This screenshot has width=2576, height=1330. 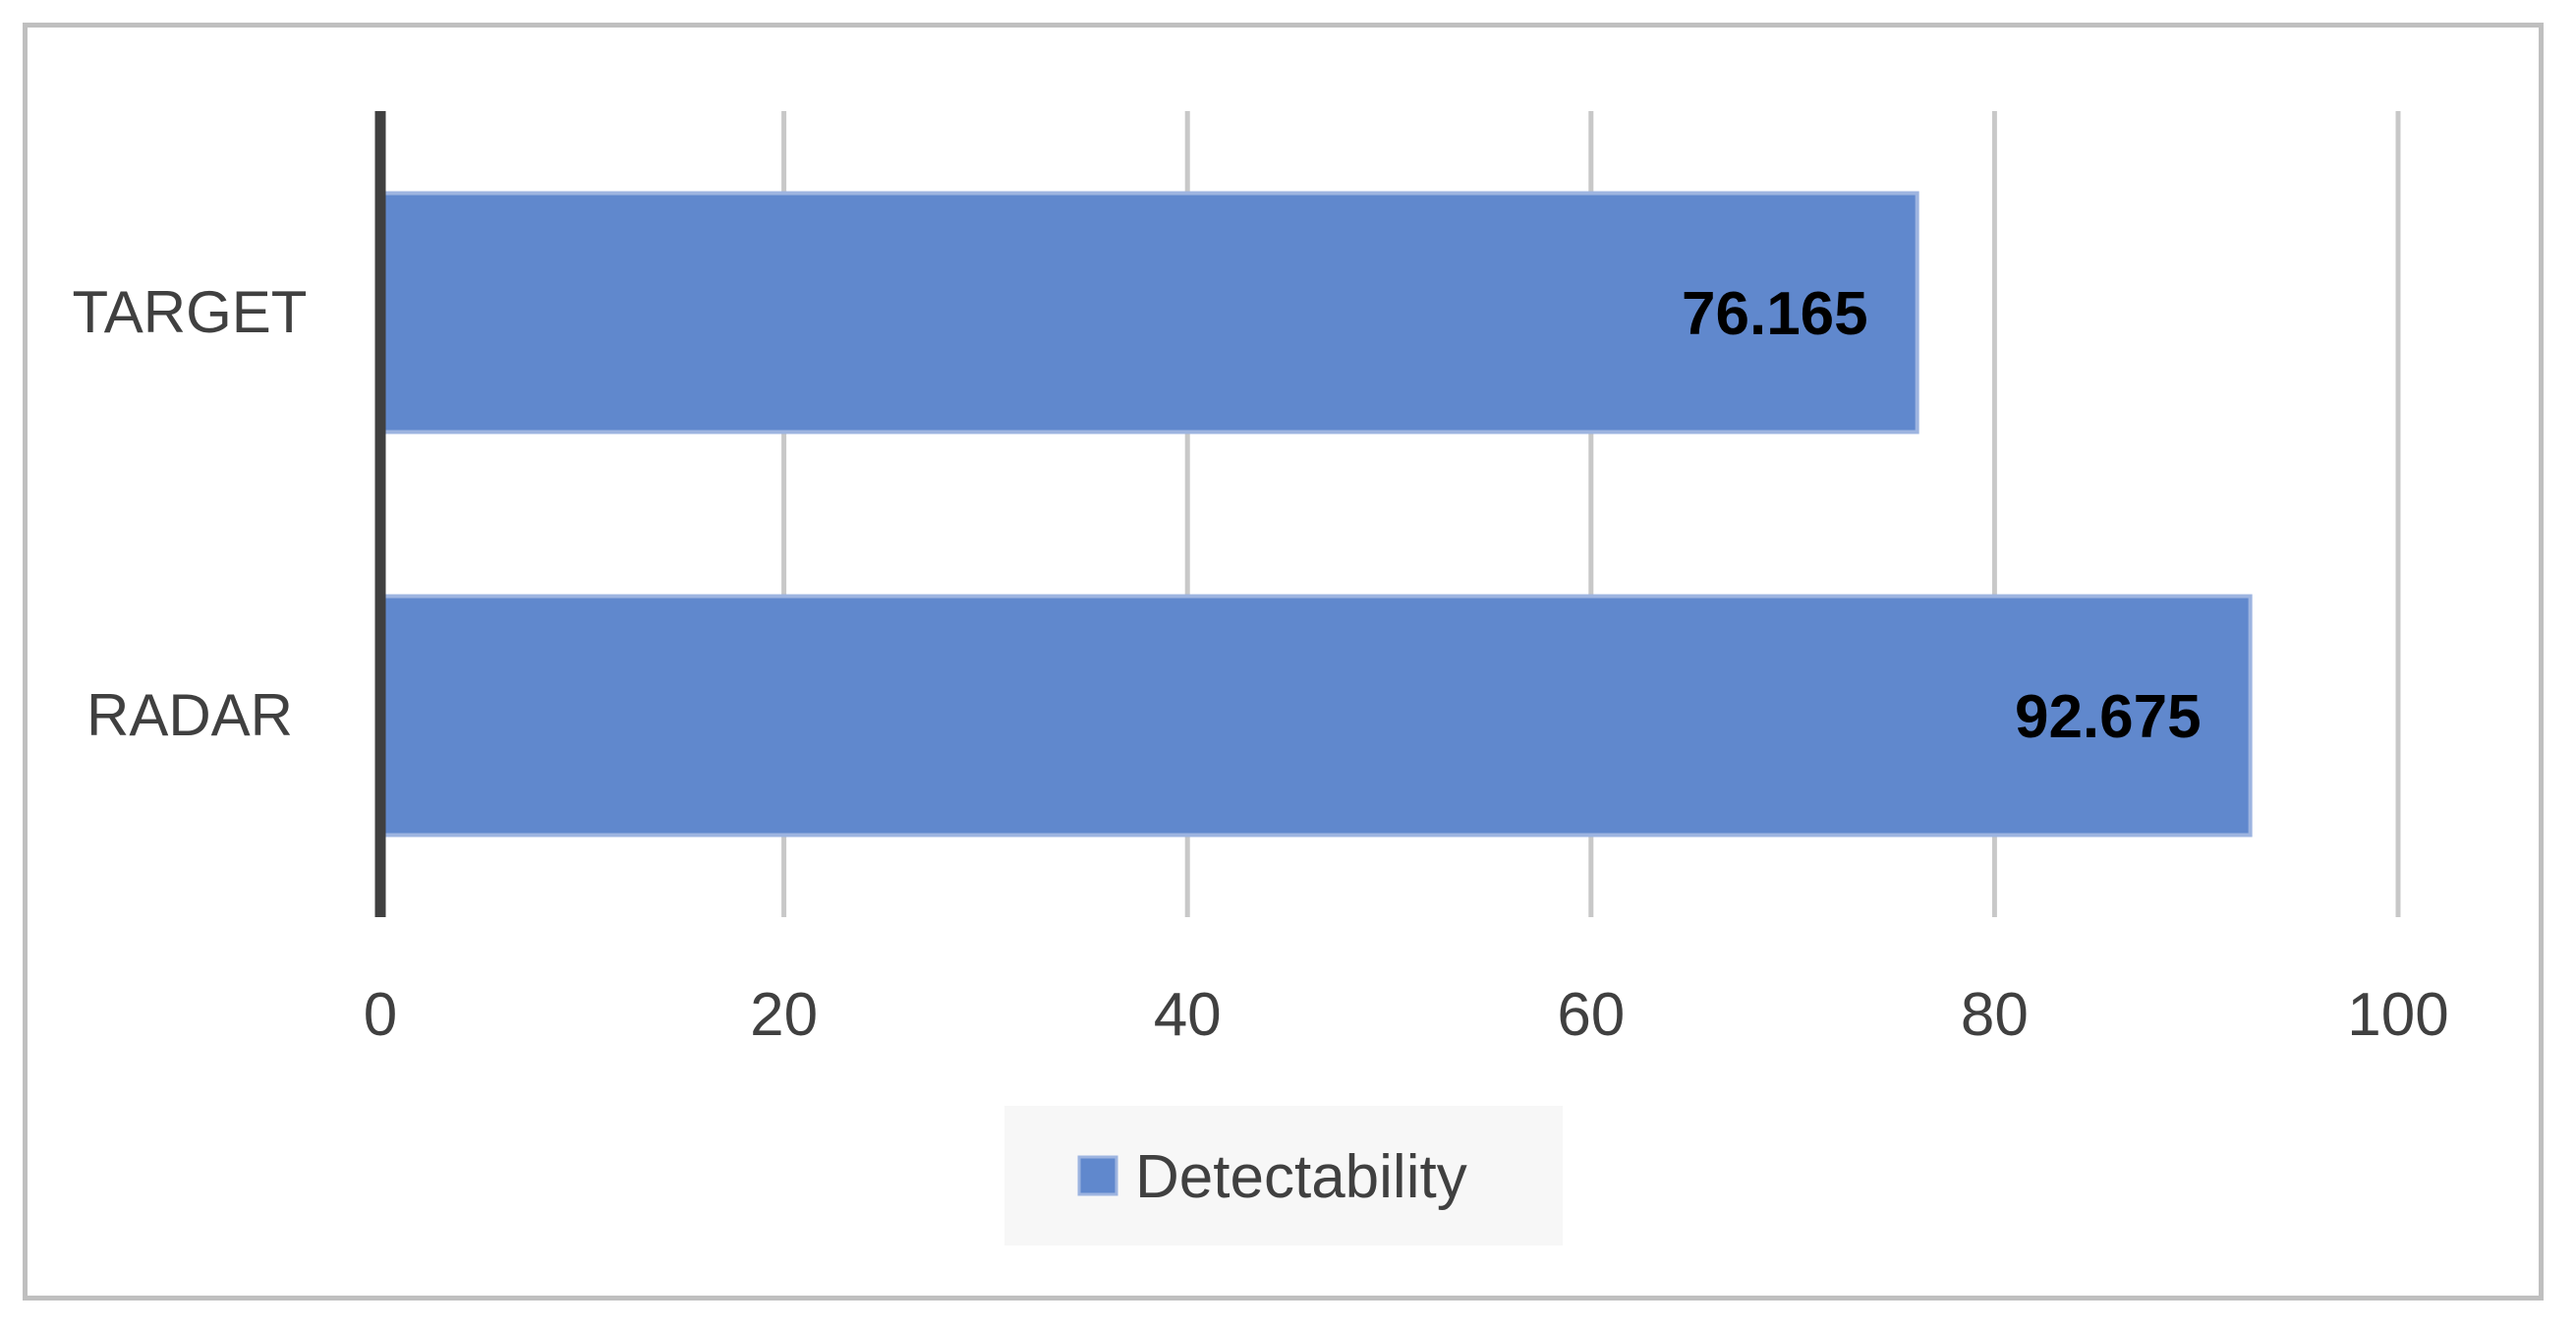 I want to click on bar-radar, so click(x=1315, y=716).